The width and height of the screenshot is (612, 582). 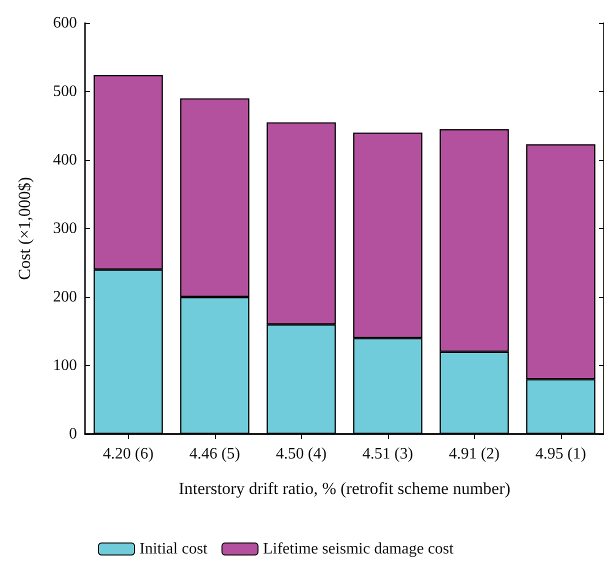 I want to click on x-axis-title: Interstory drift ratio, % (retrofit scheme number), so click(x=344, y=488).